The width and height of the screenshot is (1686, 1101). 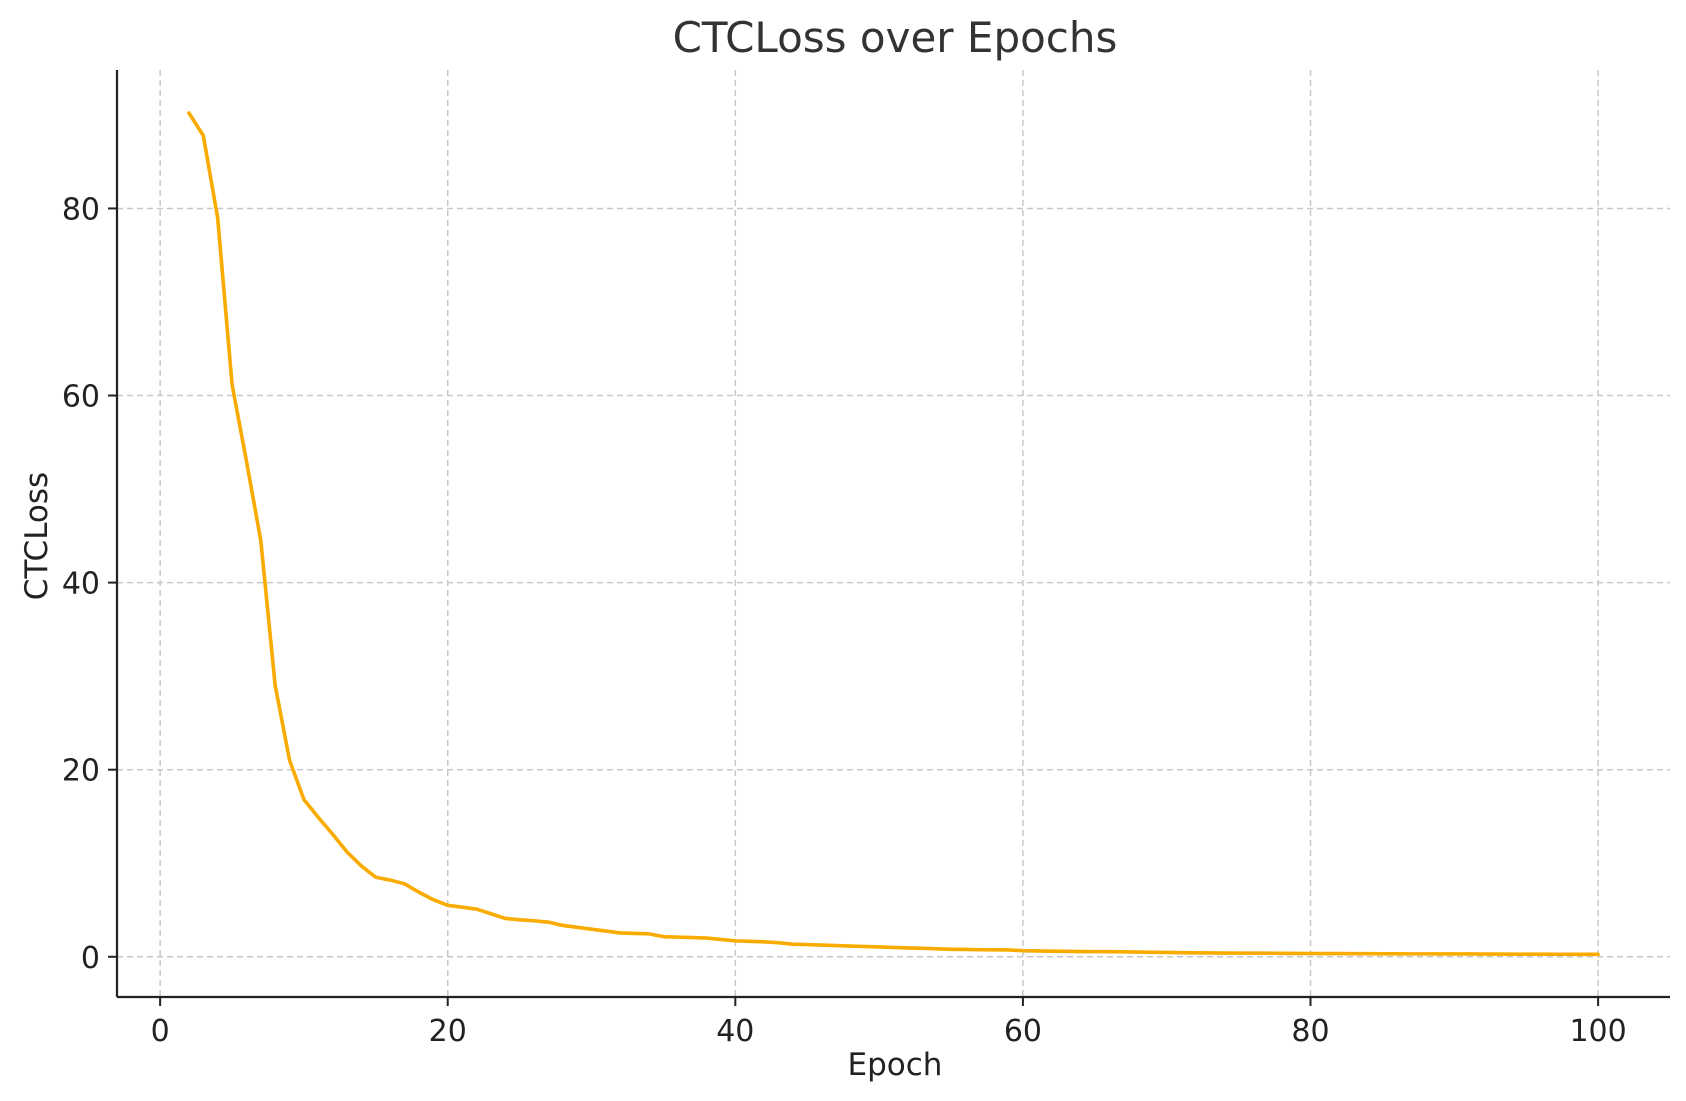 I want to click on x-tick-label-80: 80, so click(x=1310, y=1031).